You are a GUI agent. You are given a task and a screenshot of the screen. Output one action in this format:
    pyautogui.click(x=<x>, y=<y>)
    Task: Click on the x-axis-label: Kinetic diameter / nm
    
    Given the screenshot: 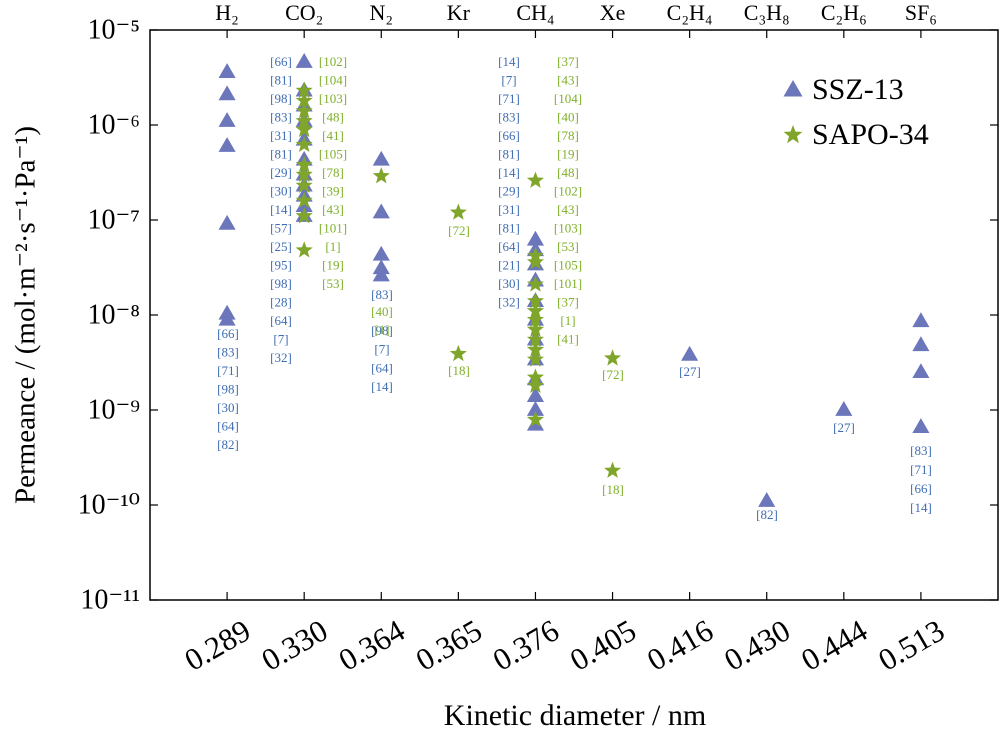 What is the action you would take?
    pyautogui.click(x=575, y=715)
    